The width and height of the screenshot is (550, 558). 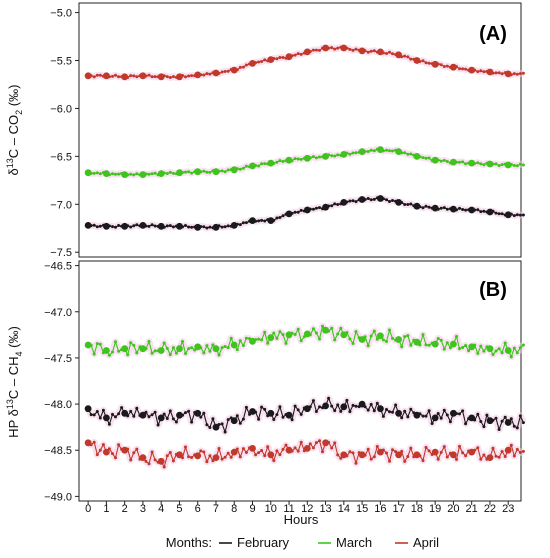 What do you see at coordinates (14, 130) in the screenshot?
I see `panel-a-y-axis-label: δ13C – CO2 (‰)` at bounding box center [14, 130].